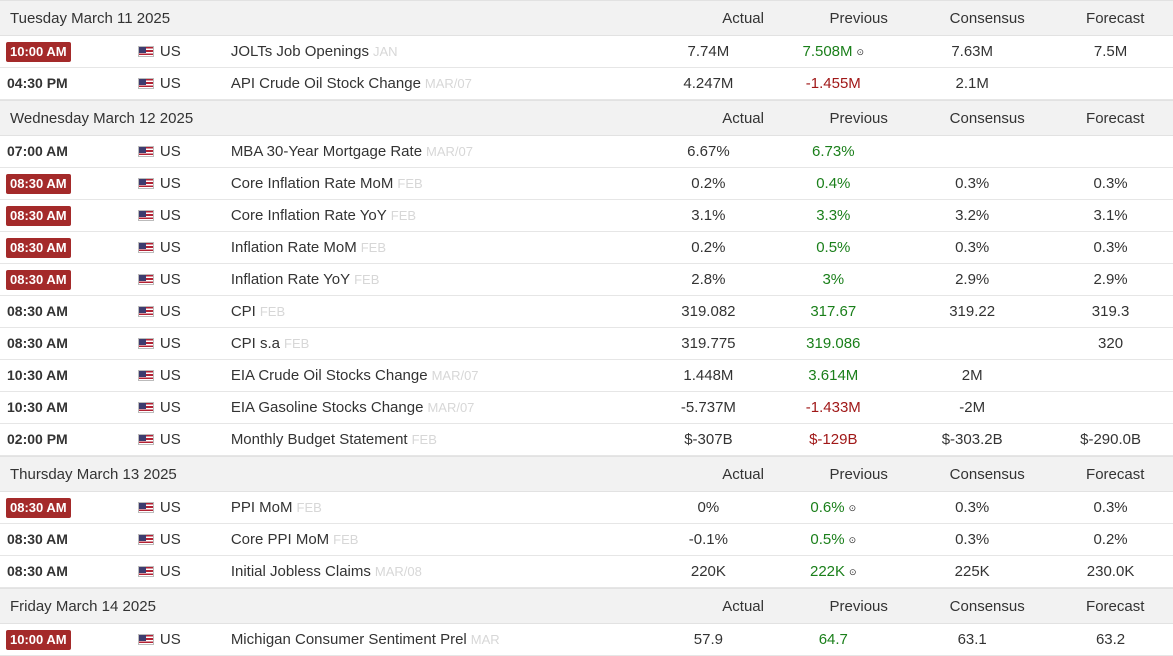  What do you see at coordinates (327, 407) in the screenshot?
I see `event-link: EIA Gasoline Stocks Change` at bounding box center [327, 407].